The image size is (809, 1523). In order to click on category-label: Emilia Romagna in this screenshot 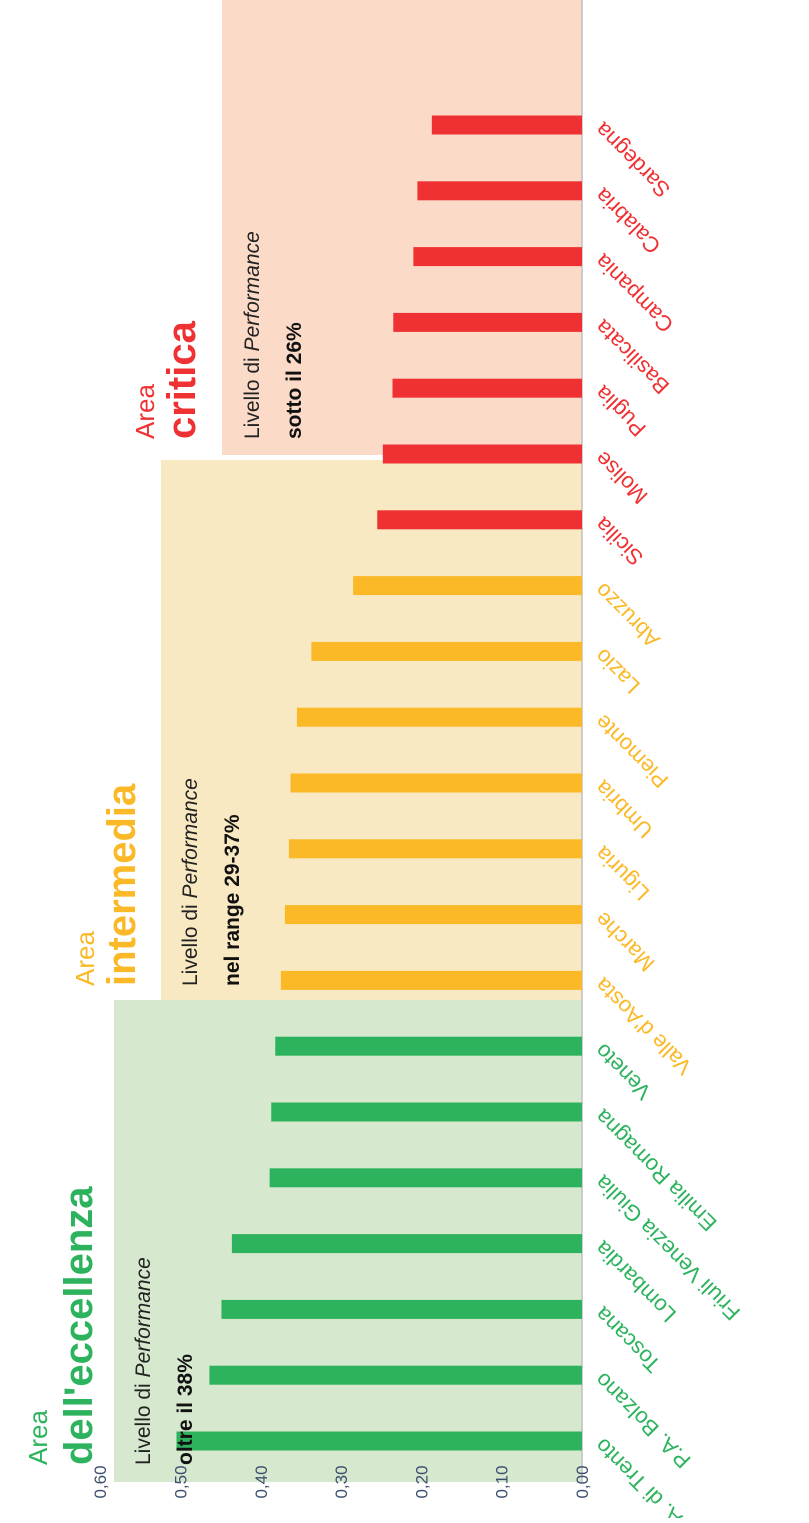, I will do `click(655, 1170)`.